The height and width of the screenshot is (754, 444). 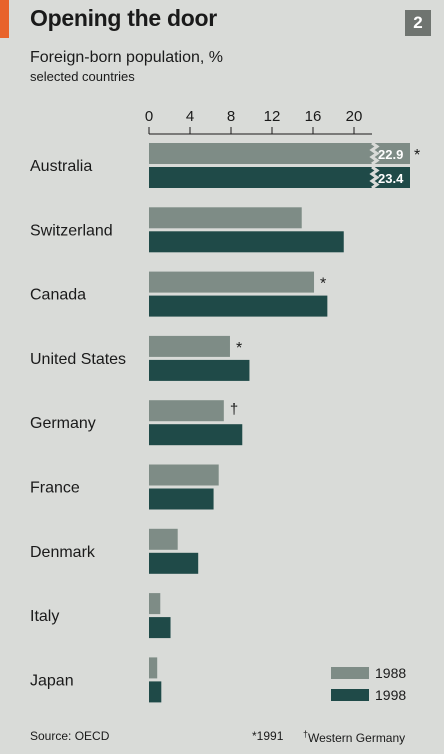 What do you see at coordinates (70, 736) in the screenshot?
I see `source-note: Source: OECD` at bounding box center [70, 736].